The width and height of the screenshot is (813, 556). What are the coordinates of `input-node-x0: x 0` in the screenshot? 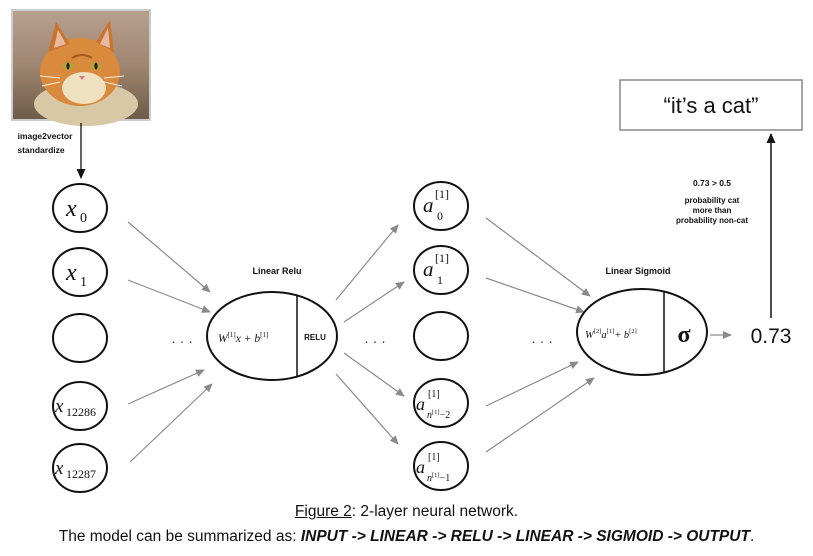 It's located at (80, 208).